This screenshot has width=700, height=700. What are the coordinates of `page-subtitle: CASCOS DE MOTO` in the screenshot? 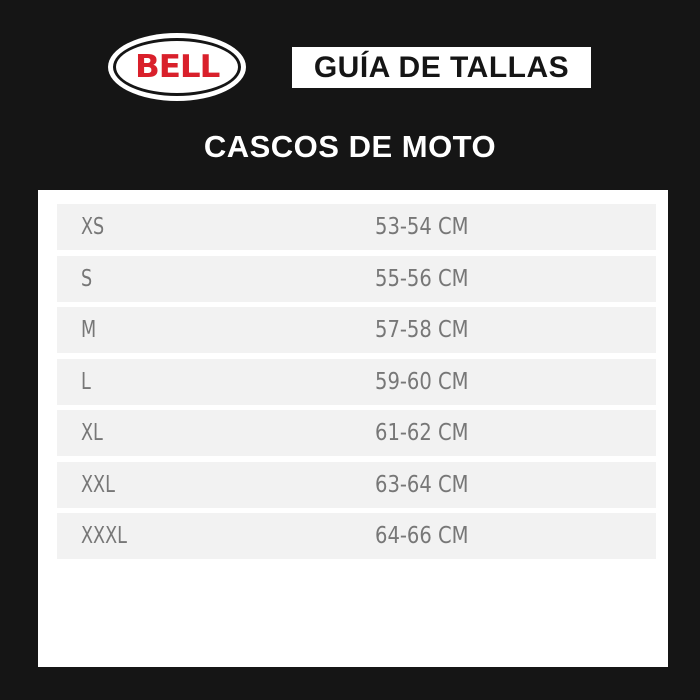 It's located at (350, 146).